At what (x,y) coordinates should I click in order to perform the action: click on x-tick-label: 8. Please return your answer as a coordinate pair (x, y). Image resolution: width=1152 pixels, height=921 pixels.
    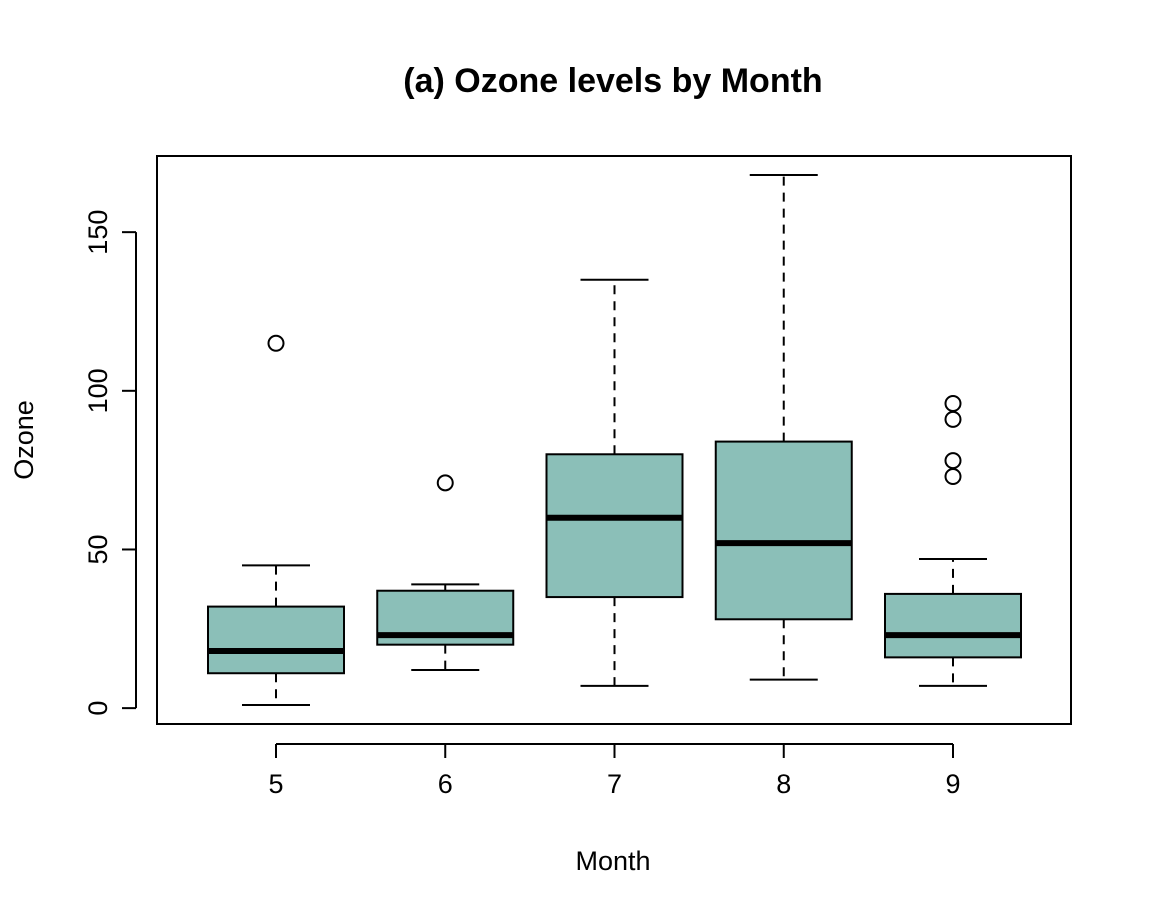
    Looking at the image, I should click on (783, 784).